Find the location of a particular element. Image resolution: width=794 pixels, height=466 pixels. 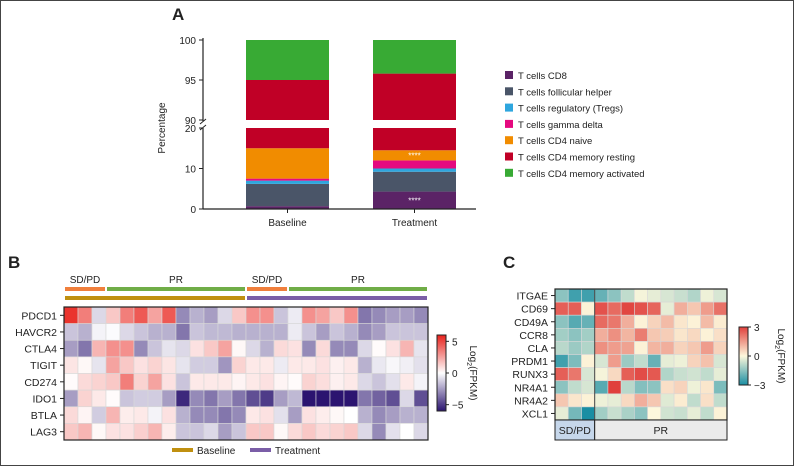

y-tick-label: 10 is located at coordinates (191, 170).